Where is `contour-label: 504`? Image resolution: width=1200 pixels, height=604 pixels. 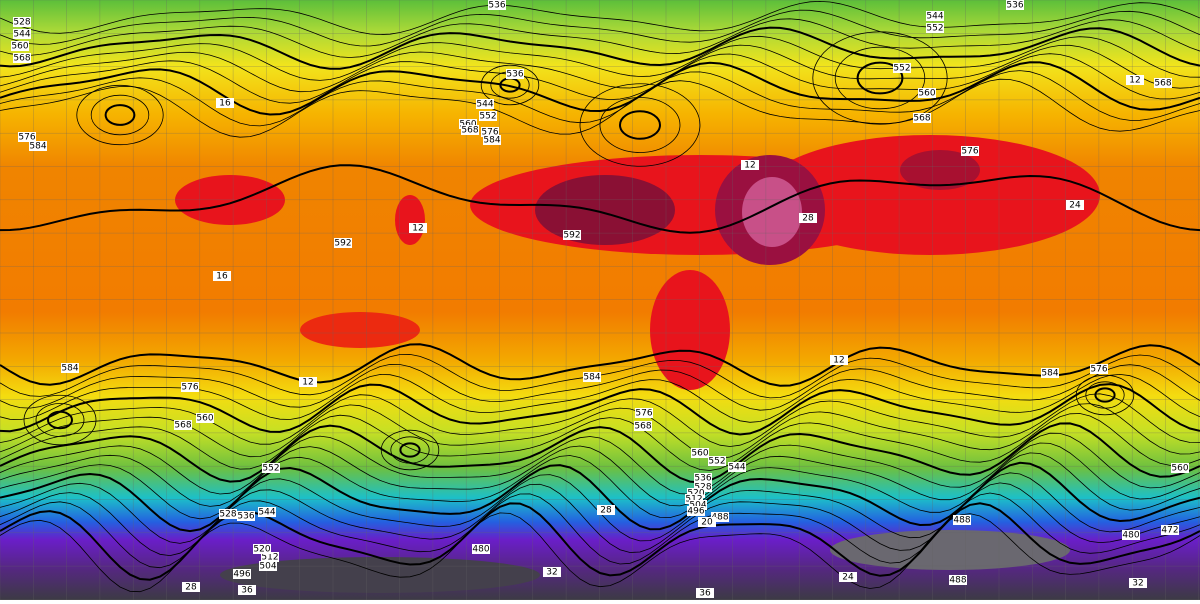
contour-label: 504 is located at coordinates (697, 506).